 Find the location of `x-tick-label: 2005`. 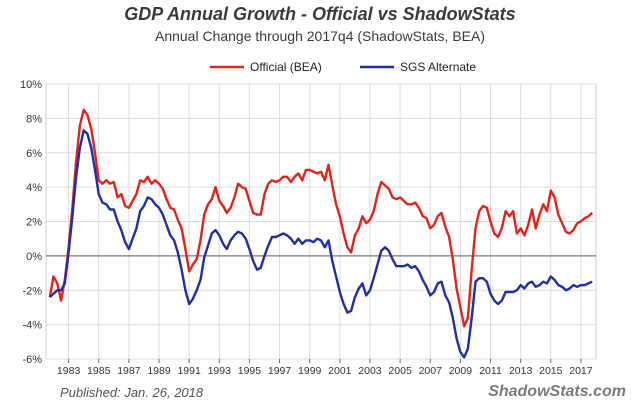

x-tick-label: 2005 is located at coordinates (400, 371).